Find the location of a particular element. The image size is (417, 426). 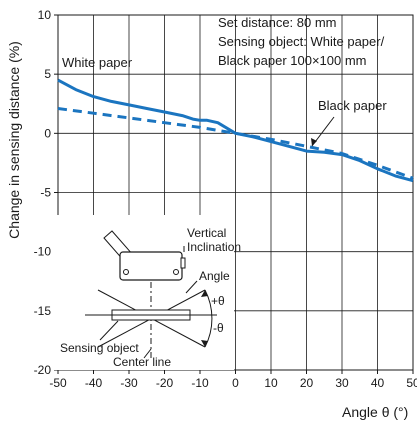

x-tick-label: 0 is located at coordinates (235, 383).